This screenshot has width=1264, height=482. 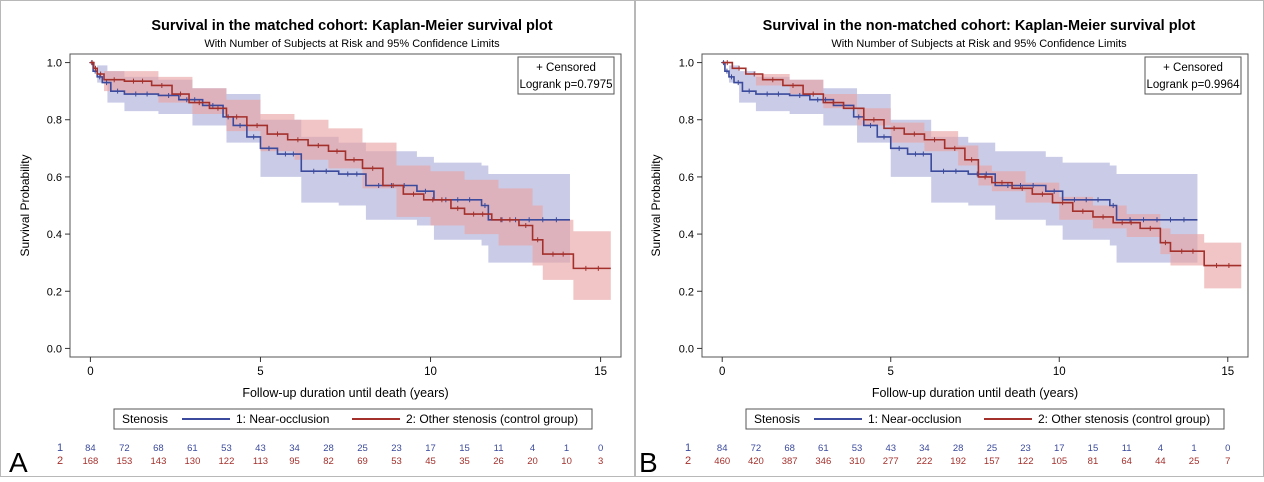 I want to click on at-risk-other: 20, so click(x=532, y=461).